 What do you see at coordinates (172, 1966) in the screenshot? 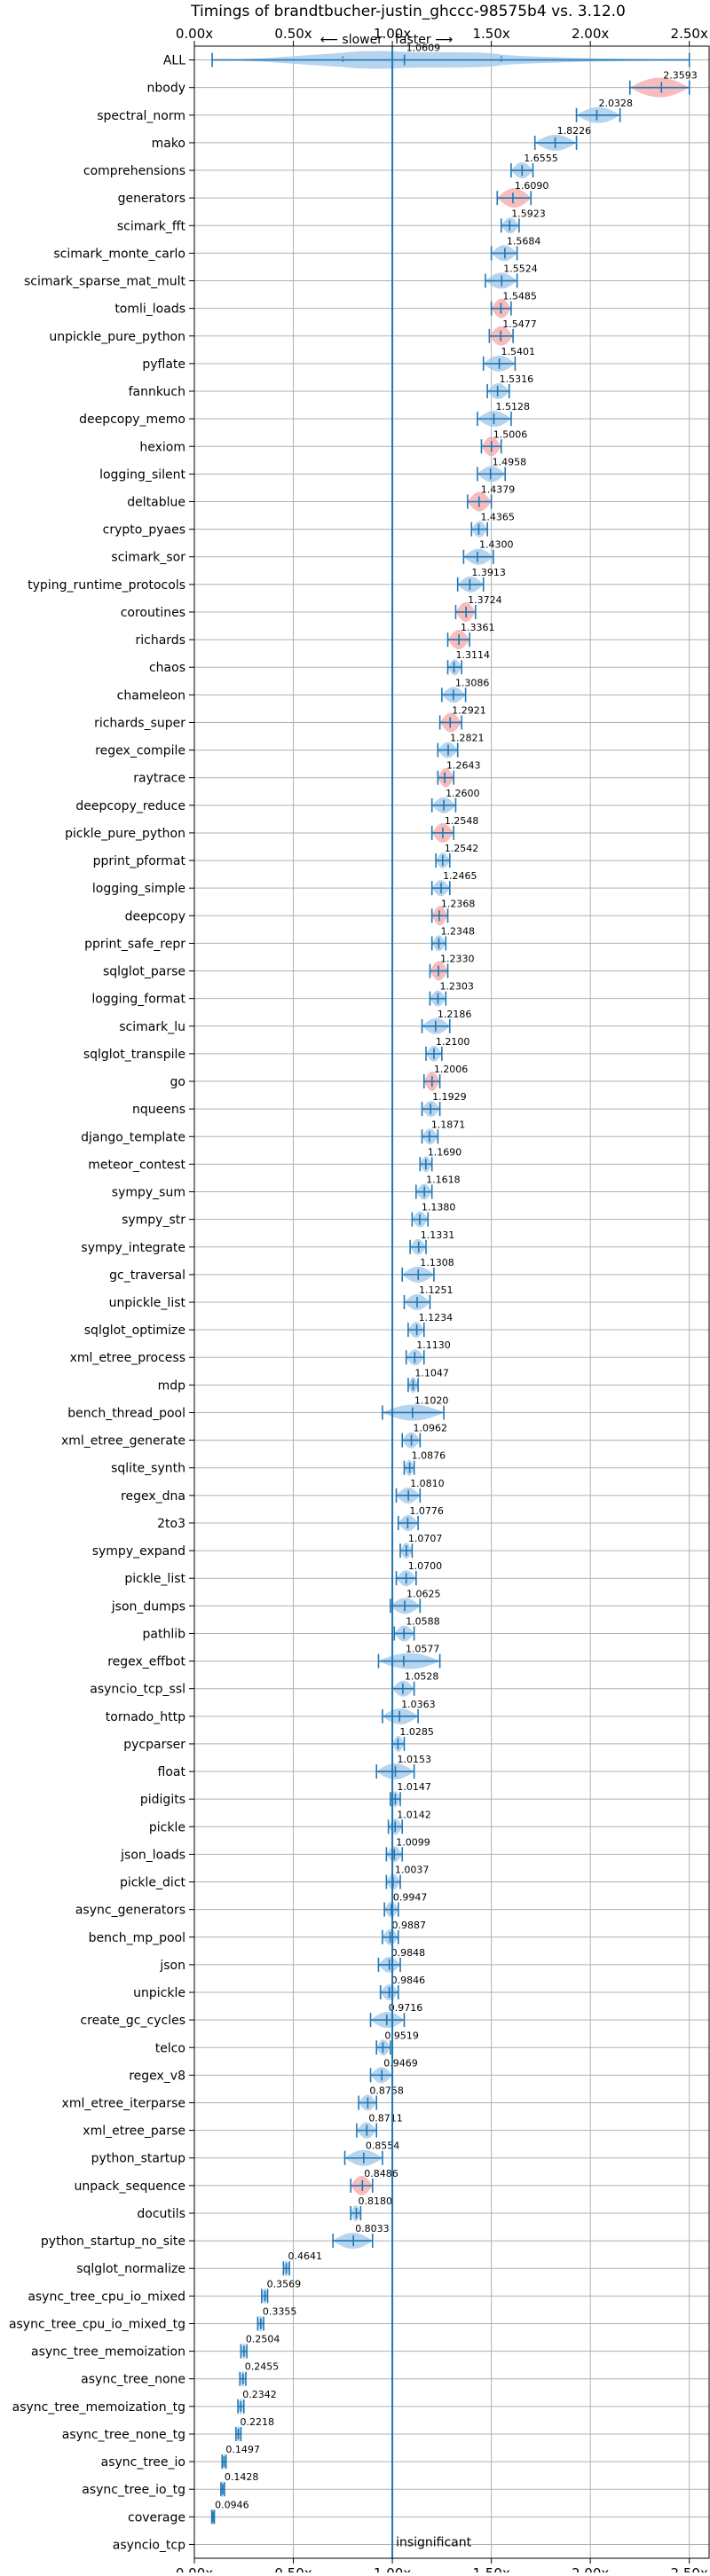
I see `benchmark-label: json` at bounding box center [172, 1966].